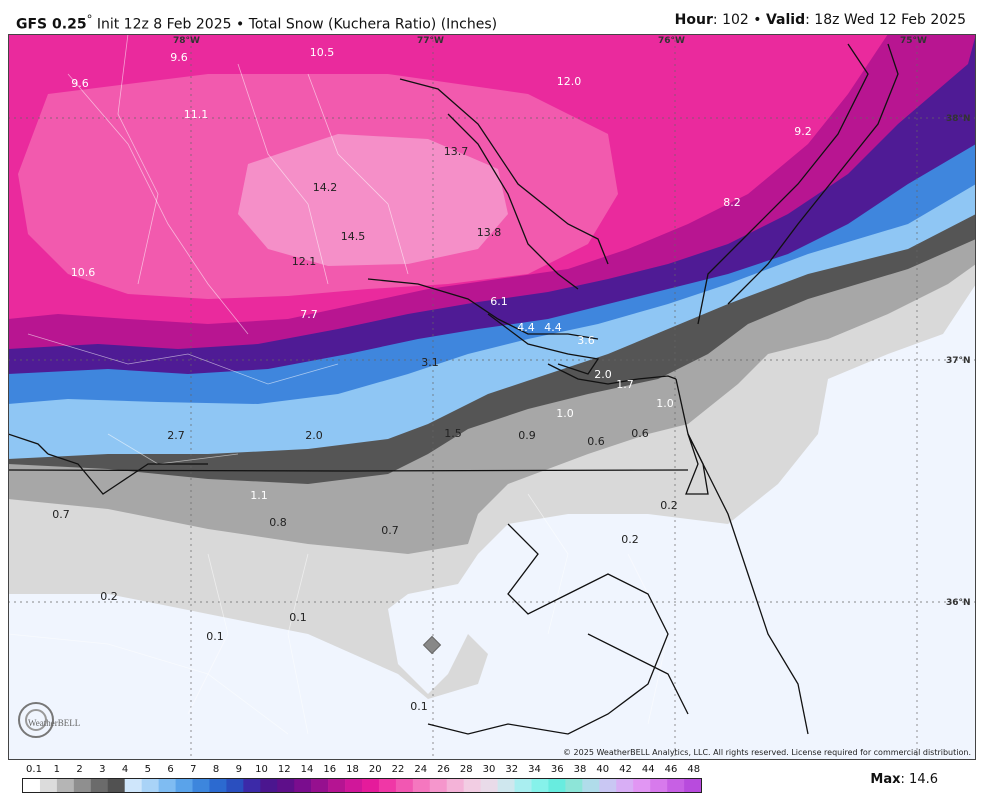 The image size is (984, 808). Describe the element at coordinates (489, 769) in the screenshot. I see `legend-tick-label: 30` at that location.